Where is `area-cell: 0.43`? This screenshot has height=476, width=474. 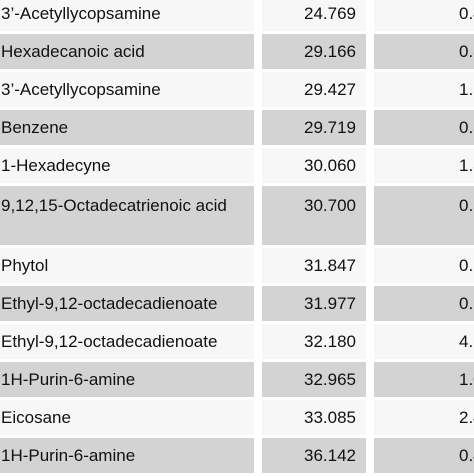 area-cell: 0.43 is located at coordinates (424, 455).